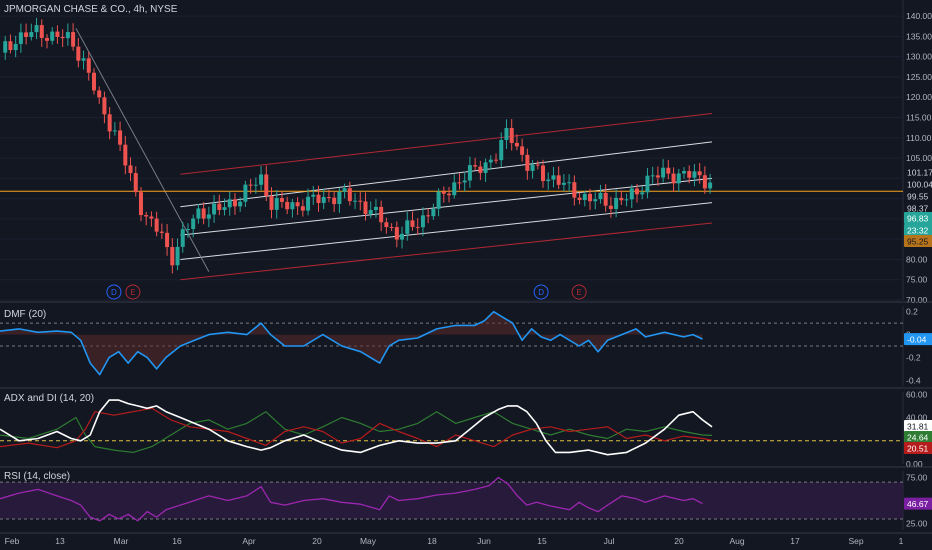 Image resolution: width=932 pixels, height=550 pixels. Describe the element at coordinates (466, 502) in the screenshot. I see `rsi-pane: 75.00 25.00 46.67` at that location.